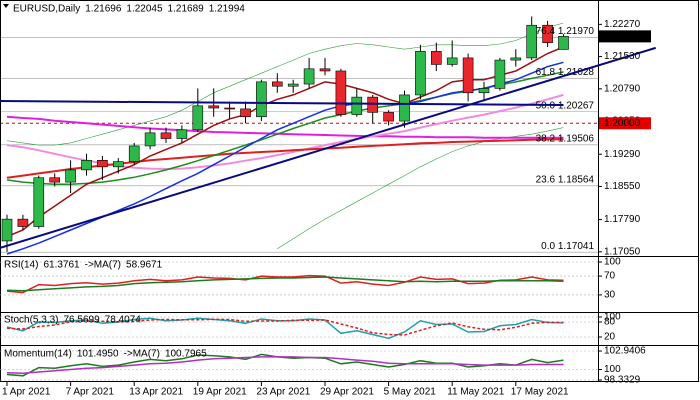  What do you see at coordinates (31, 320) in the screenshot?
I see `readout: Stoch(5,3,3)` at bounding box center [31, 320].